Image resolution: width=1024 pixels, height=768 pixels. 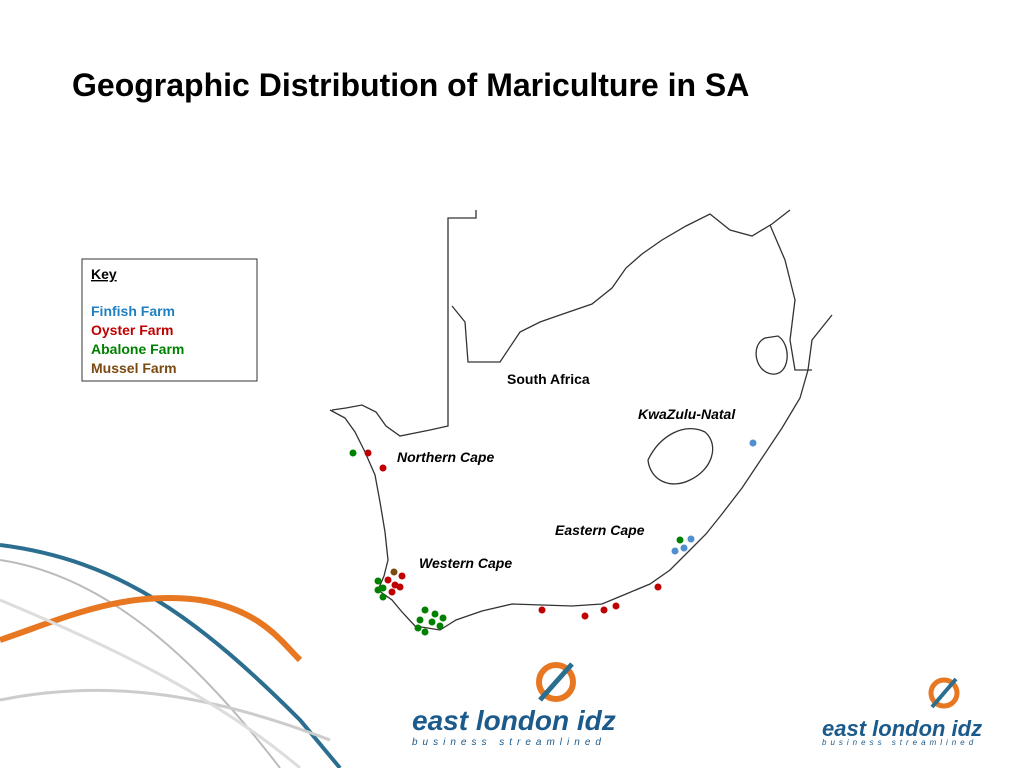 I want to click on key-box, so click(x=169, y=320).